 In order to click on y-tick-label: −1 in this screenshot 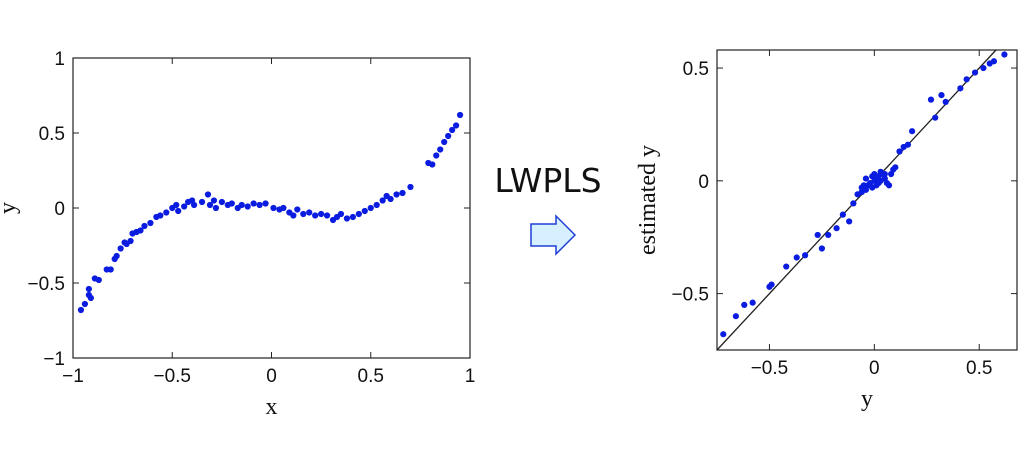, I will do `click(54, 359)`.